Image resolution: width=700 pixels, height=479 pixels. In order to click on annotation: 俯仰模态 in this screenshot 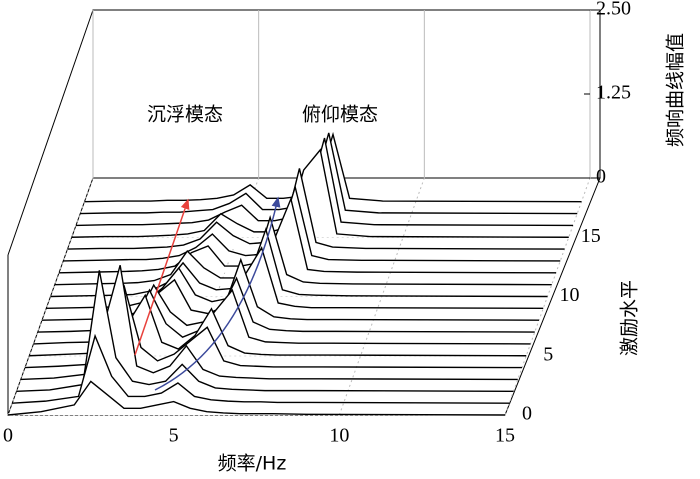, I will do `click(340, 115)`.